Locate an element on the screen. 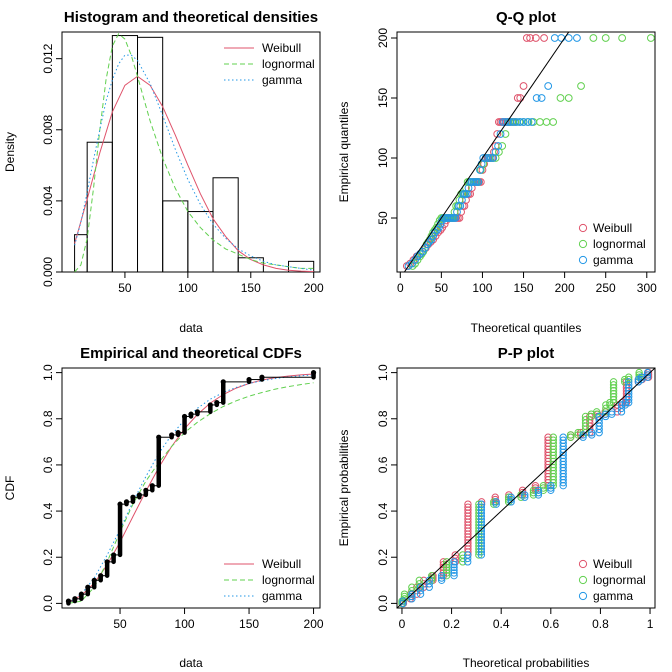 The height and width of the screenshot is (672, 672). pp-legend-key-weibull is located at coordinates (583, 564).